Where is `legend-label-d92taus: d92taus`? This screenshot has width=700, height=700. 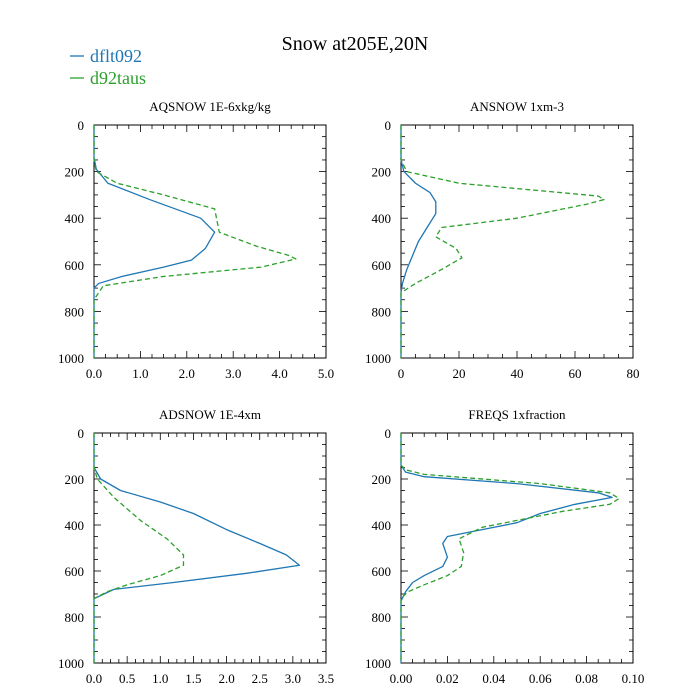 legend-label-d92taus: d92taus is located at coordinates (118, 78).